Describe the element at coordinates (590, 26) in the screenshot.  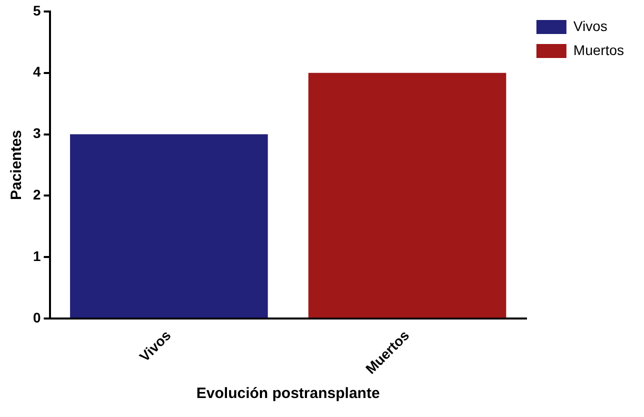
I see `legend-label: Vivos` at that location.